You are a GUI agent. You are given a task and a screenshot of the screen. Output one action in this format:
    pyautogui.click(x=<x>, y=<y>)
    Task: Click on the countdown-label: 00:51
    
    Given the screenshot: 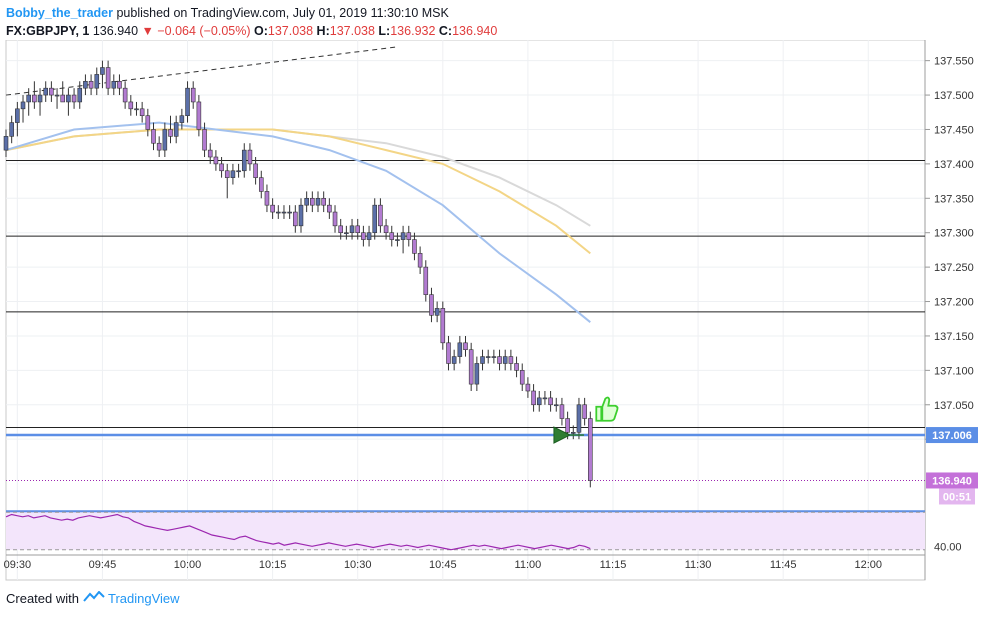 What is the action you would take?
    pyautogui.click(x=957, y=497)
    